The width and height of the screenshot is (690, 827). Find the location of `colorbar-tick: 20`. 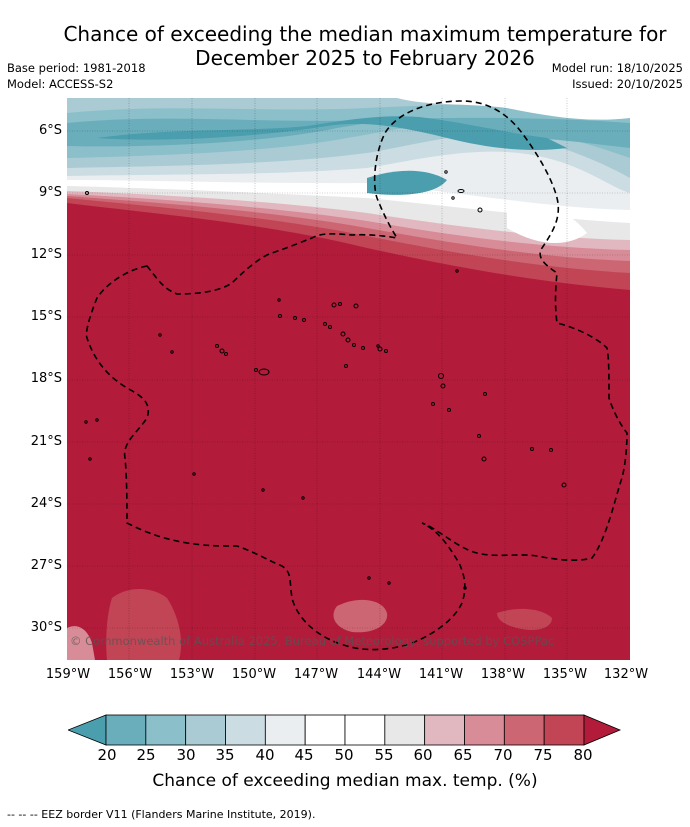

colorbar-tick: 20 is located at coordinates (107, 755).